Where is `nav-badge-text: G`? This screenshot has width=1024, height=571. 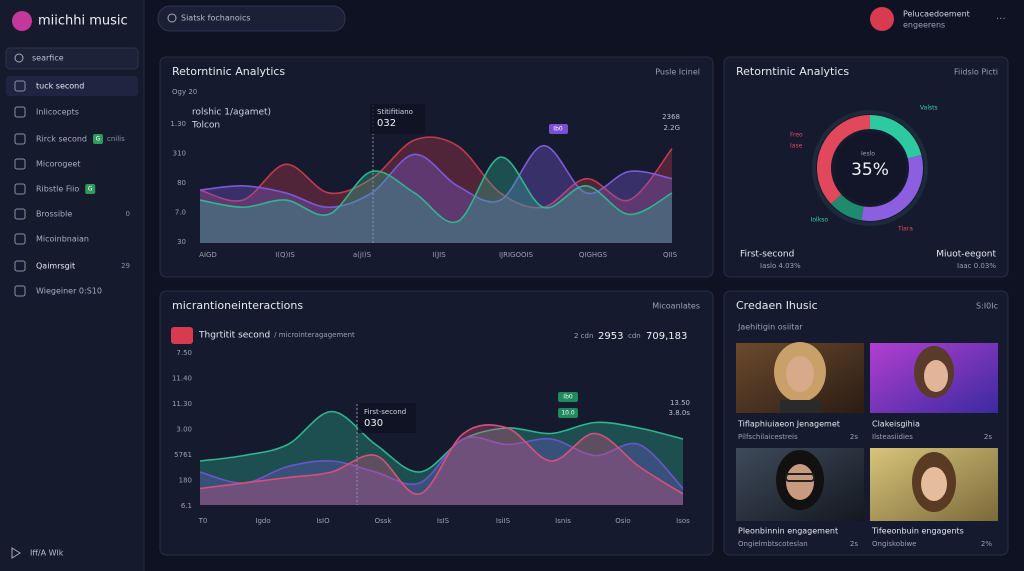
nav-badge-text: G is located at coordinates (90, 189).